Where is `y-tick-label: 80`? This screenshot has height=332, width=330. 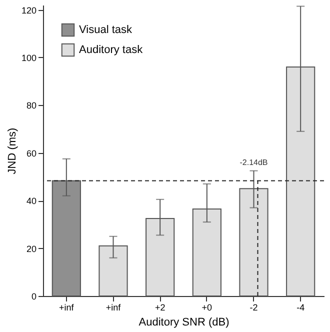
y-tick-label: 80 is located at coordinates (31, 105).